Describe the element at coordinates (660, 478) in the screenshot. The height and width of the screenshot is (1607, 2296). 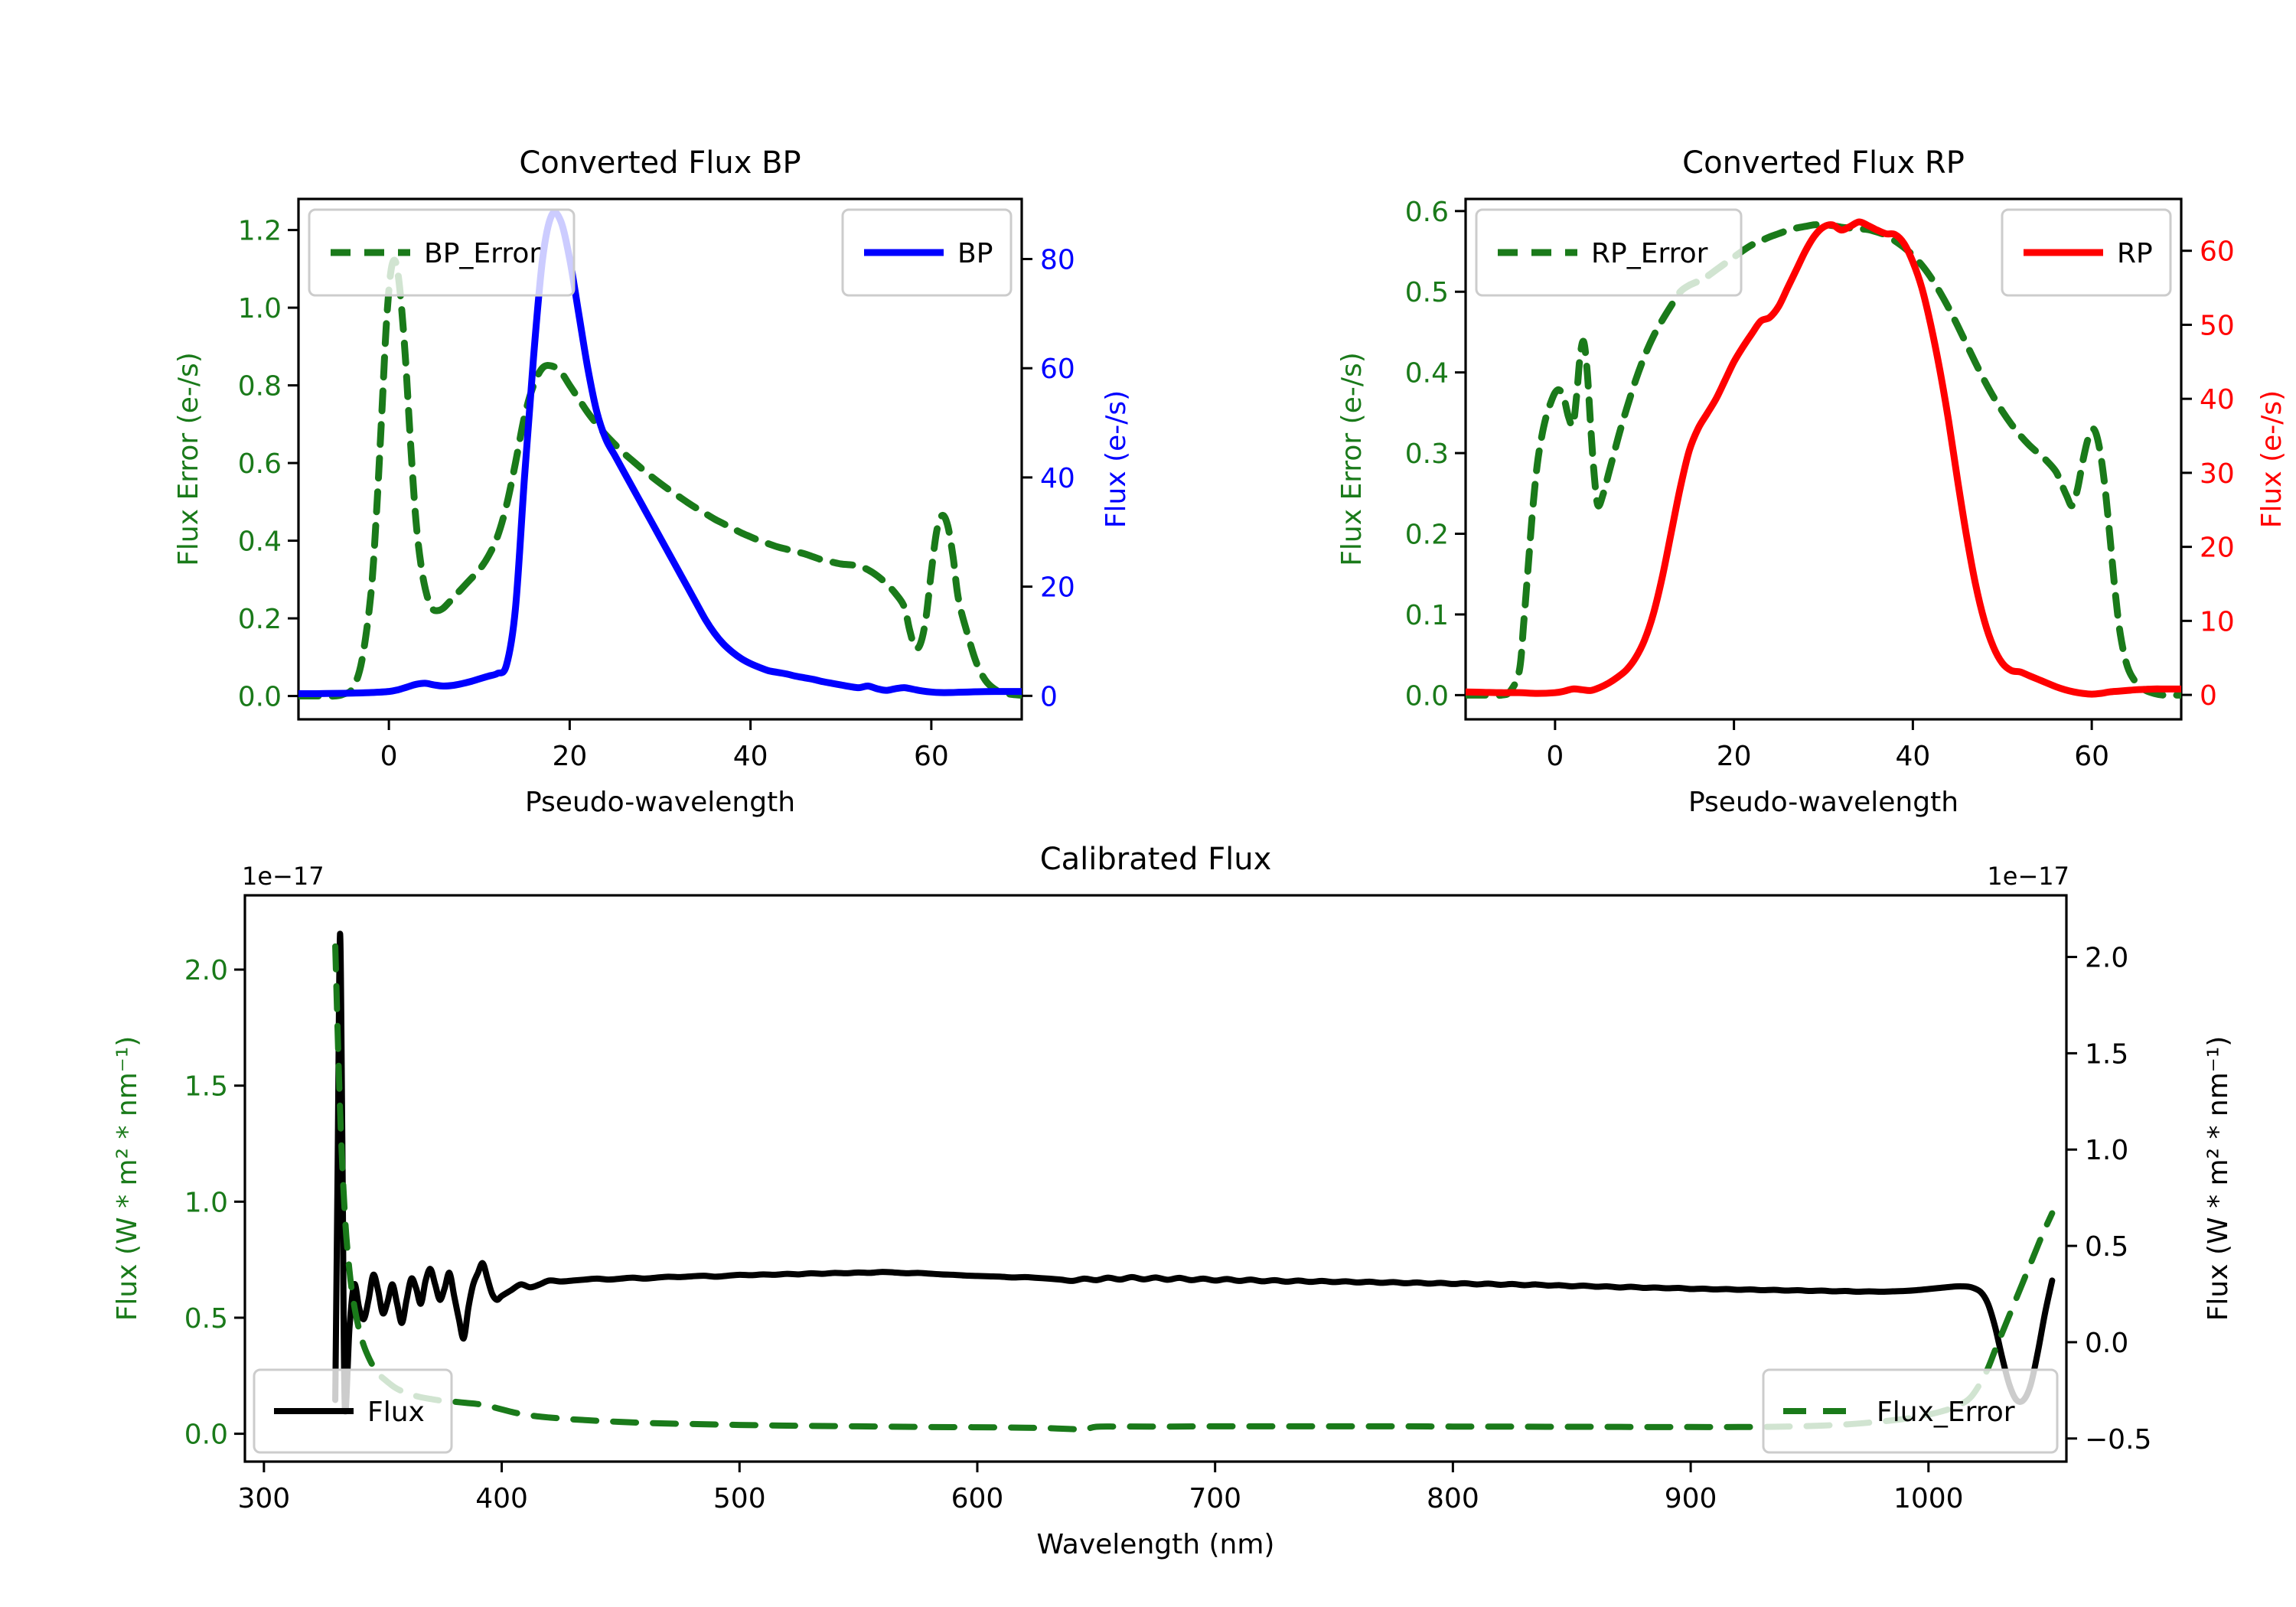
I see `series-line-bp_error` at that location.